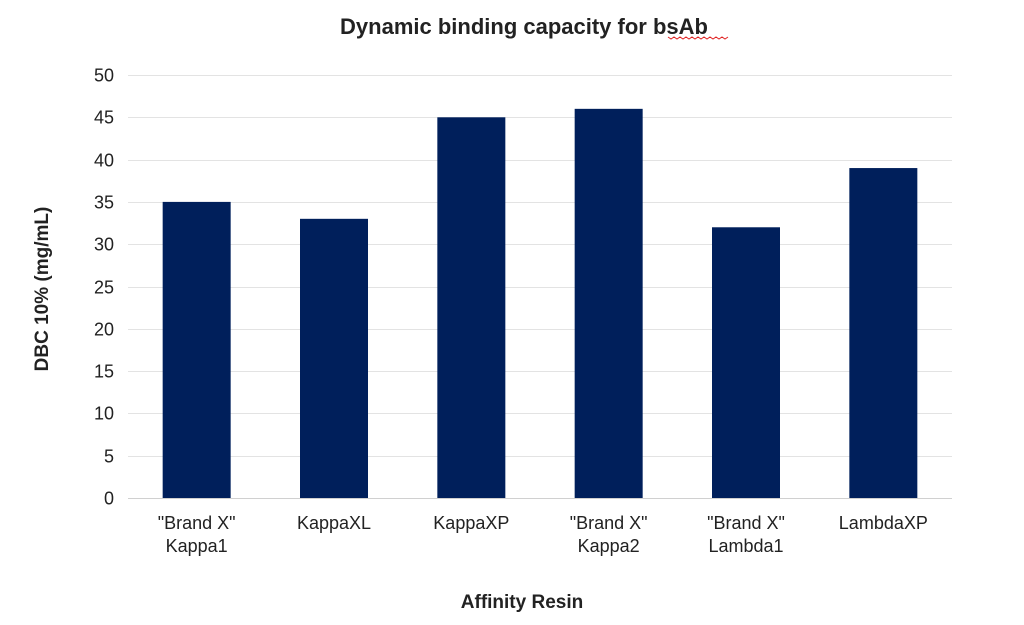 This screenshot has width=1024, height=625. Describe the element at coordinates (104, 76) in the screenshot. I see `y-tick-label: 50` at that location.